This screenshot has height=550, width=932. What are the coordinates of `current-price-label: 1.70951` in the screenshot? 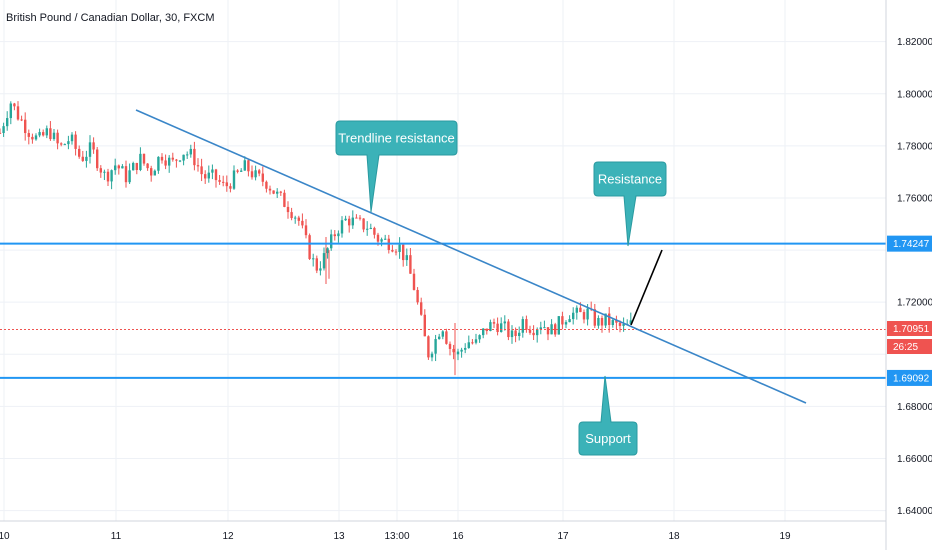 It's located at (909, 329).